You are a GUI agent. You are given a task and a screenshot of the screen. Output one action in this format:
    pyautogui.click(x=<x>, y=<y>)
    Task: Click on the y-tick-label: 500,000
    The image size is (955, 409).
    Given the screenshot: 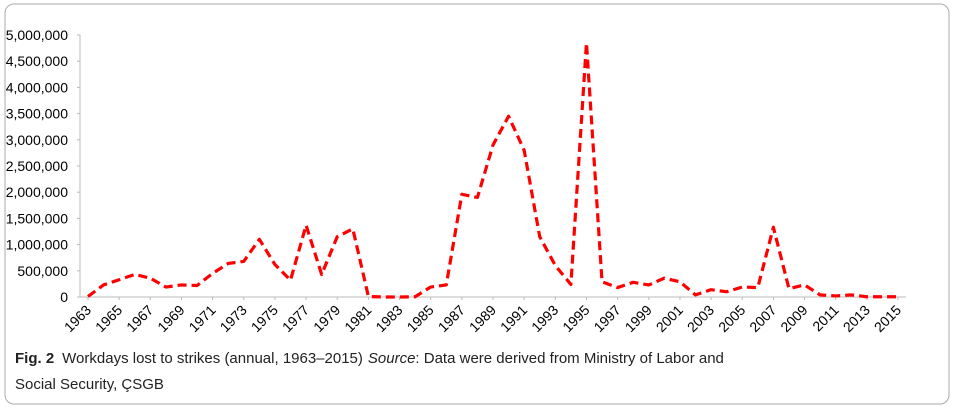 What is the action you would take?
    pyautogui.click(x=42, y=271)
    